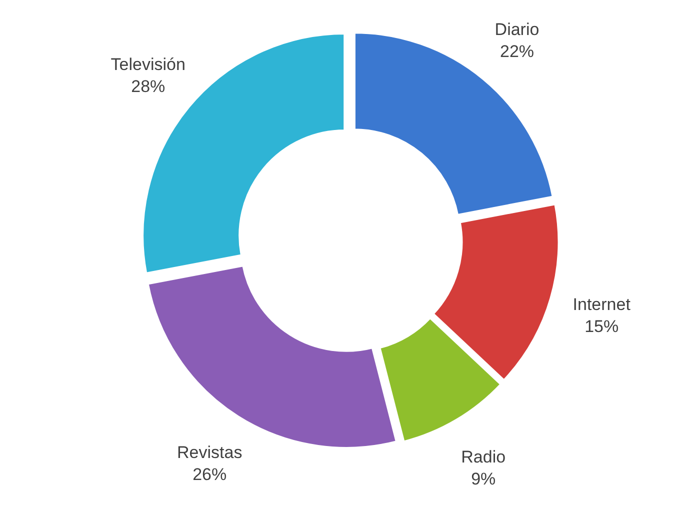 The height and width of the screenshot is (506, 681). I want to click on slice-label: Televisión, so click(148, 64).